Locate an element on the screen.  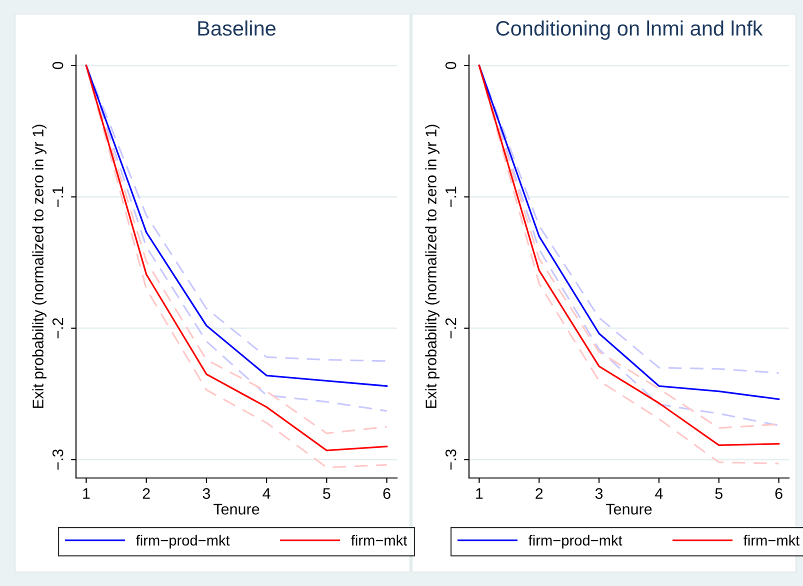
chart-title: Conditioning on lnmi and lnfk is located at coordinates (629, 30).